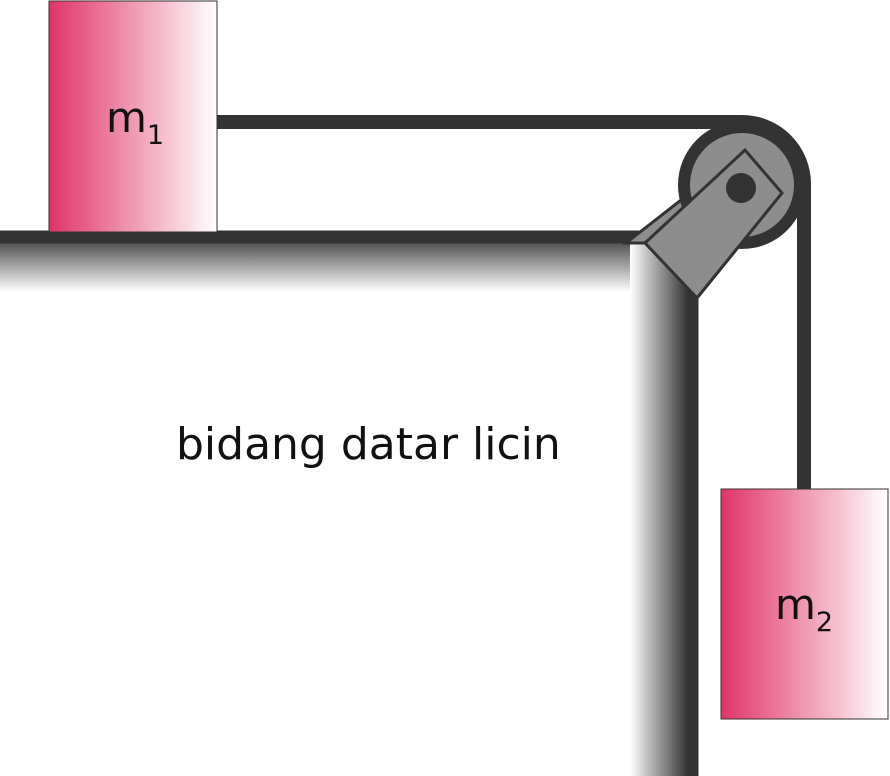 This screenshot has width=890, height=776. I want to click on mass1-subscript: 1, so click(155, 135).